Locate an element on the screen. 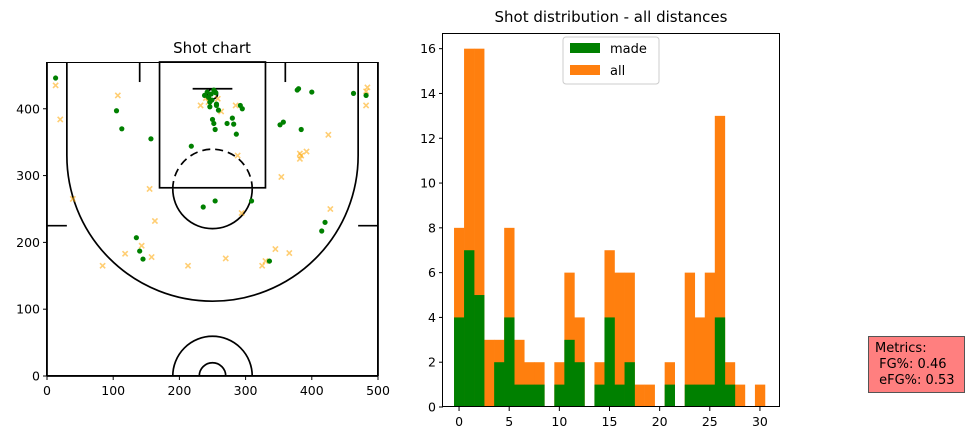 This screenshot has width=969, height=441. x-tick-label: 25 is located at coordinates (710, 421).